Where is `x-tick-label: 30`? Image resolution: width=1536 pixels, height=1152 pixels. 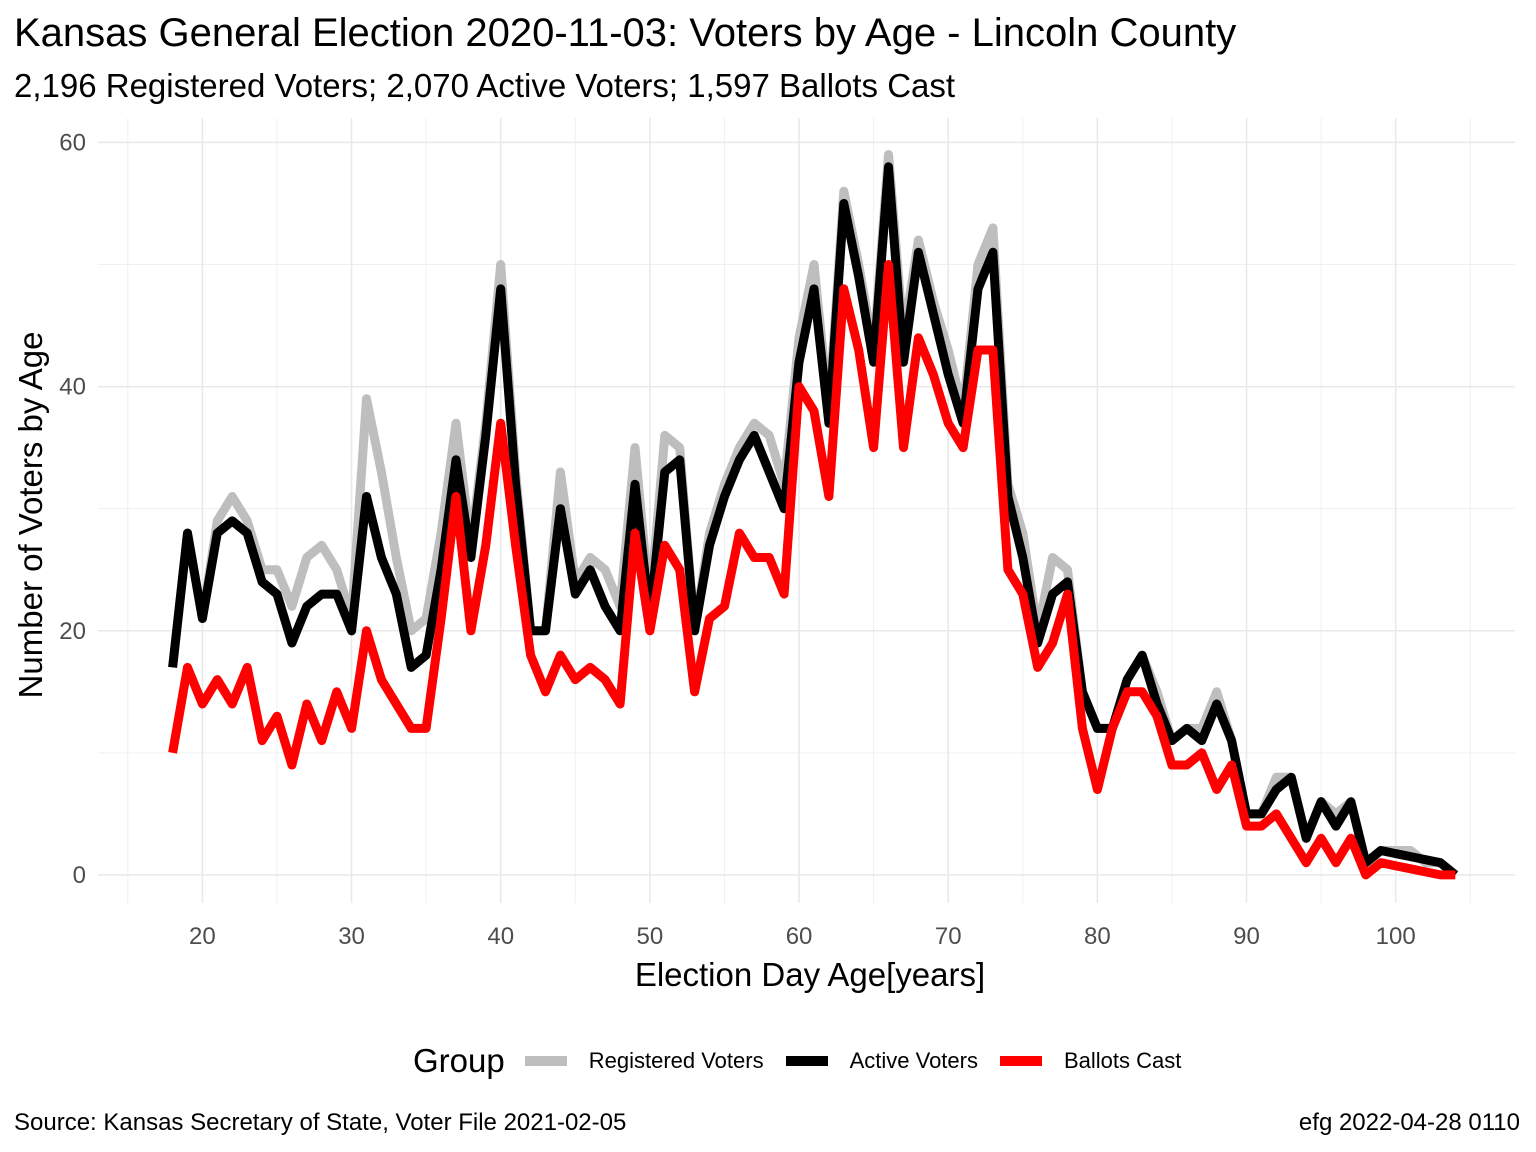
x-tick-label: 30 is located at coordinates (351, 936).